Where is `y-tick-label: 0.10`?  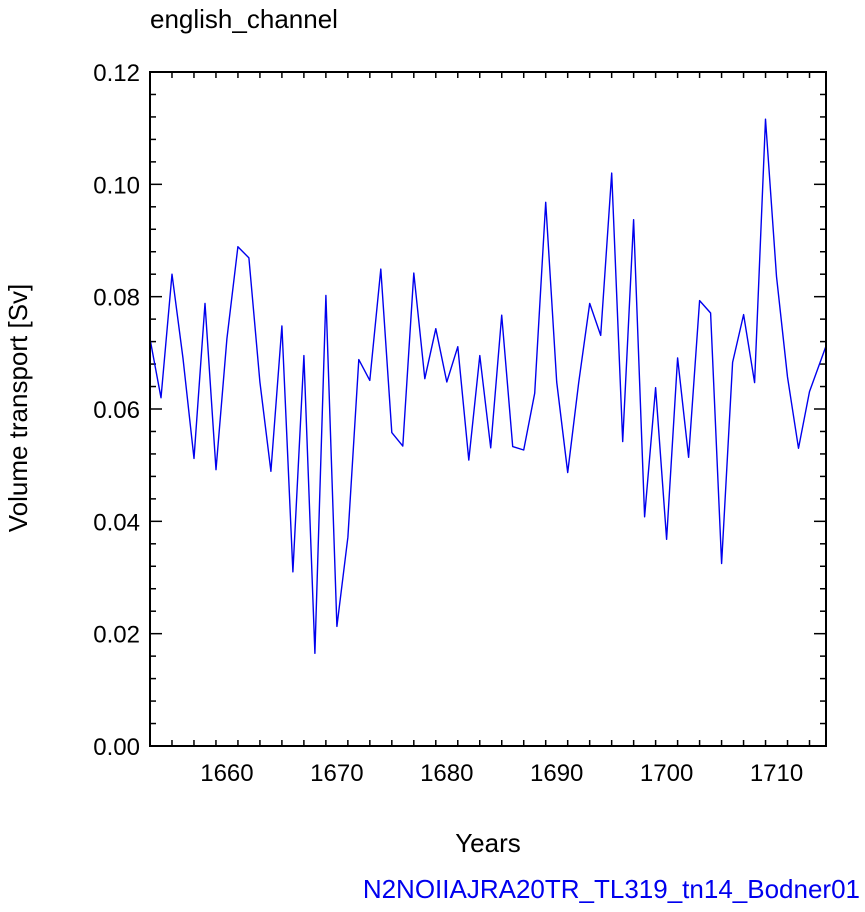 y-tick-label: 0.10 is located at coordinates (116, 185).